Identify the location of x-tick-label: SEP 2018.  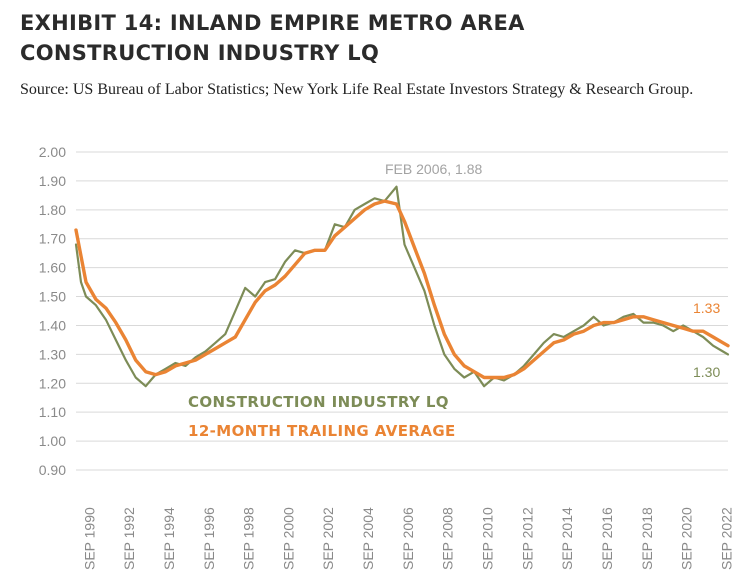
(647, 538).